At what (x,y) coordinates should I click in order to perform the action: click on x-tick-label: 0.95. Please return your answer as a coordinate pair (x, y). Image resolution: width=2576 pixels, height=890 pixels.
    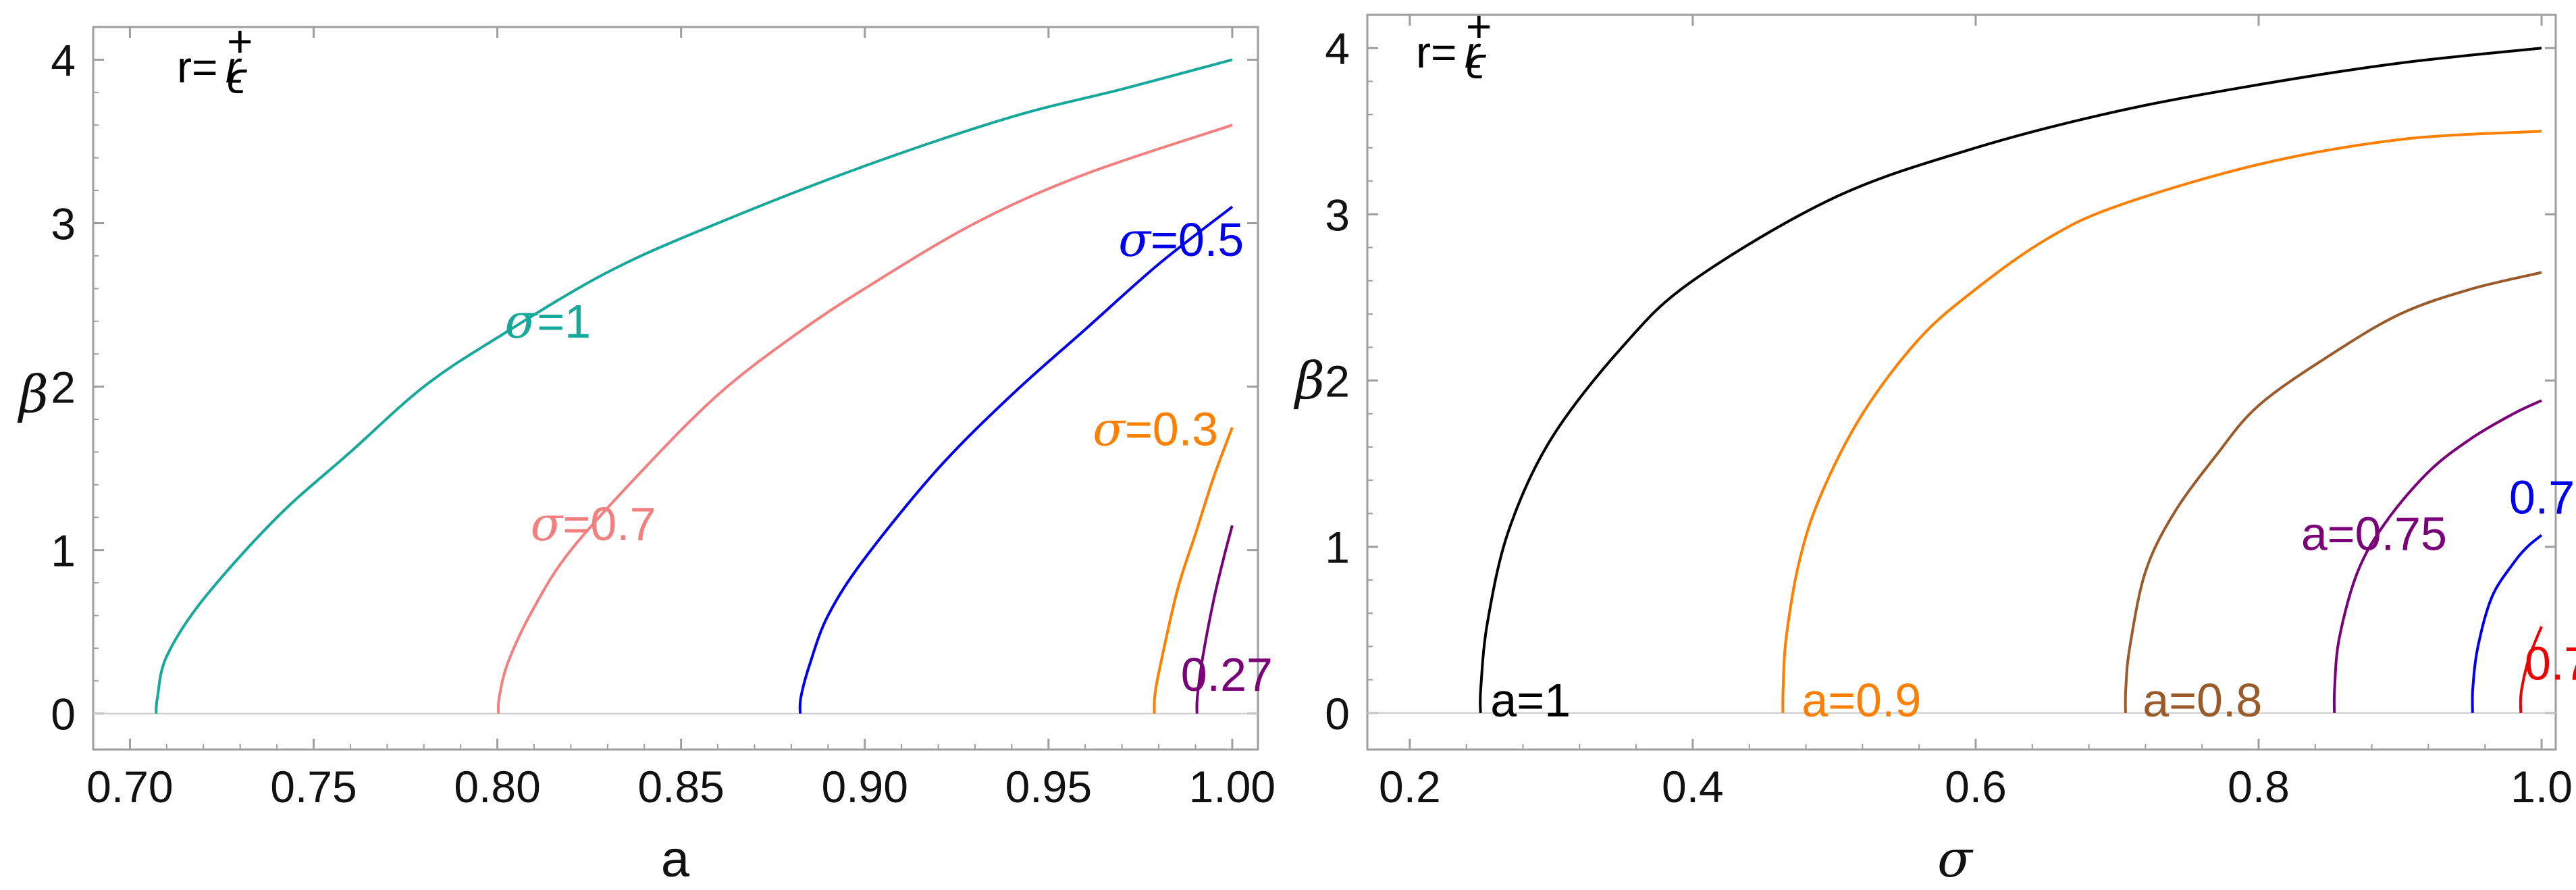
    Looking at the image, I should click on (1048, 787).